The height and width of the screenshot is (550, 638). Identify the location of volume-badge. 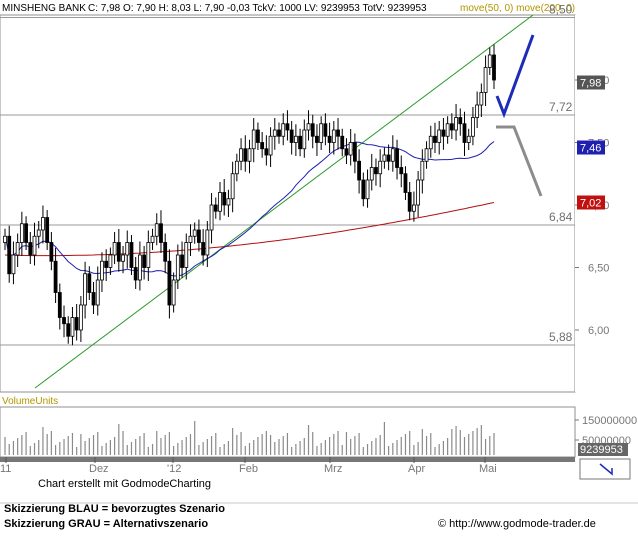
(603, 449).